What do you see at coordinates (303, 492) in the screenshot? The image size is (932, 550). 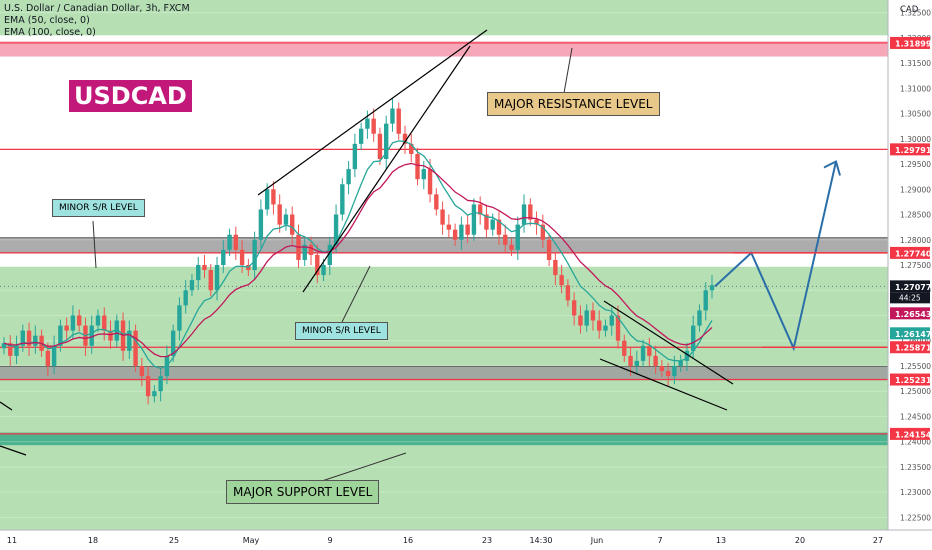 I see `major-support-label: MAJOR SUPPORT LEVEL` at bounding box center [303, 492].